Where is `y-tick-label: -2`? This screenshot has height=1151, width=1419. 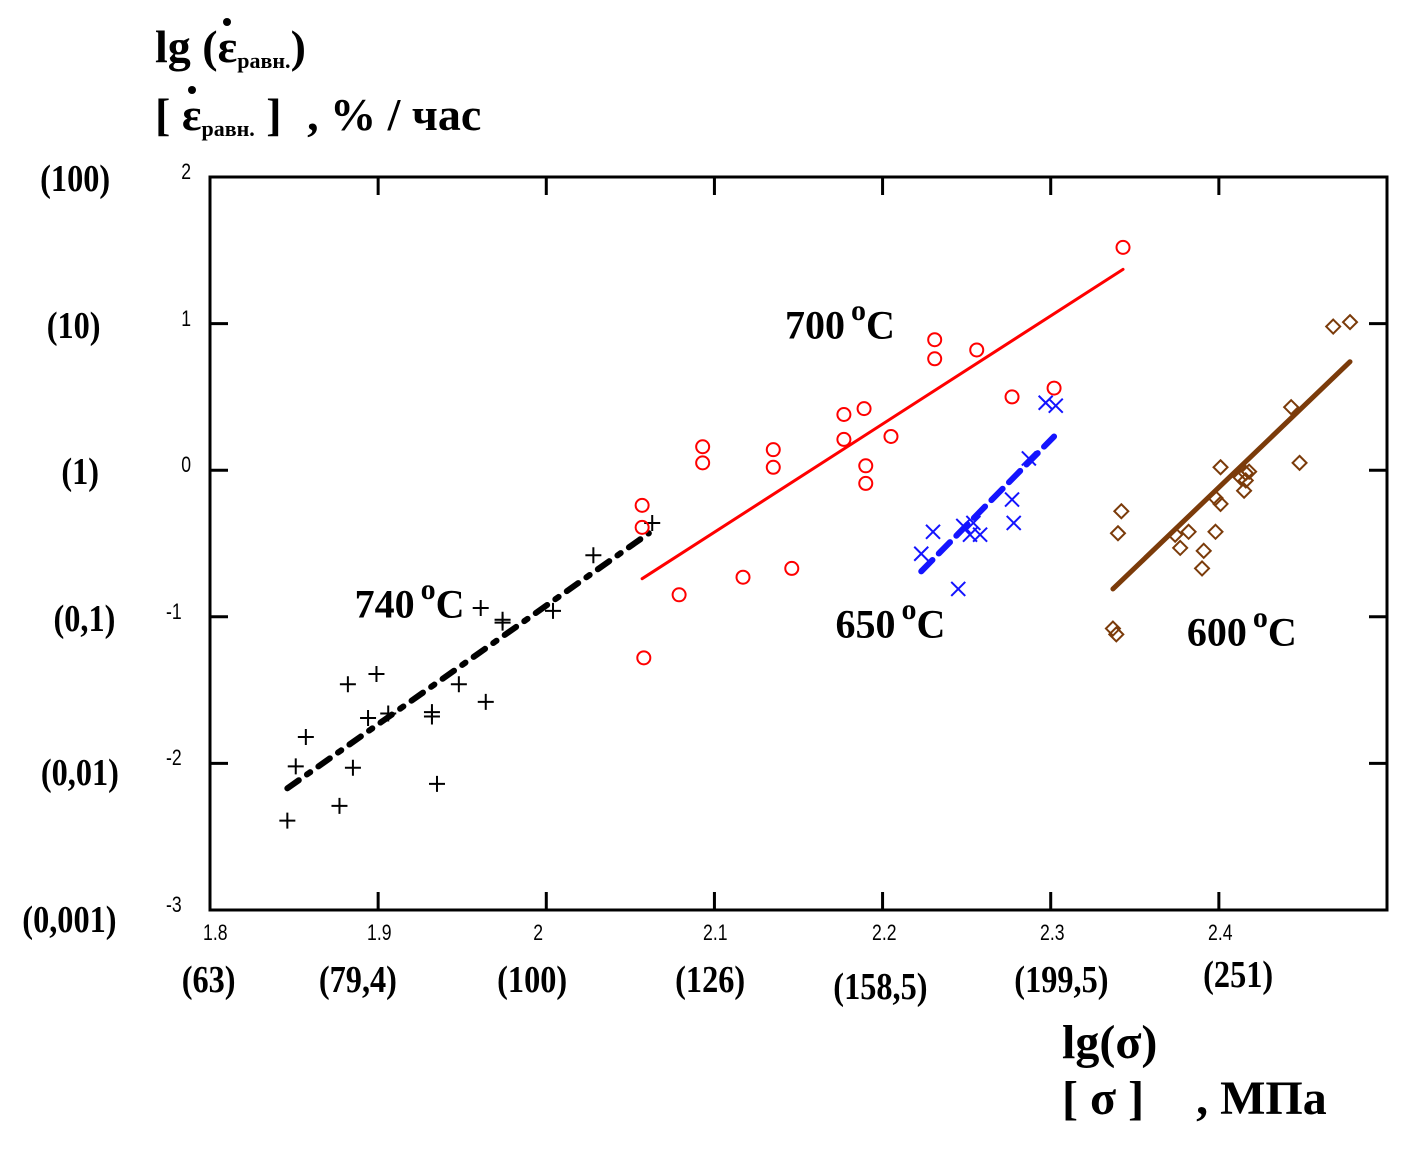
y-tick-label: -2 is located at coordinates (173, 758).